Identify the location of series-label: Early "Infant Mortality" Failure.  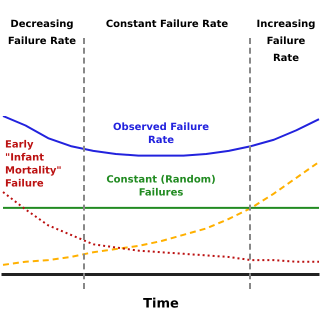
(33, 165).